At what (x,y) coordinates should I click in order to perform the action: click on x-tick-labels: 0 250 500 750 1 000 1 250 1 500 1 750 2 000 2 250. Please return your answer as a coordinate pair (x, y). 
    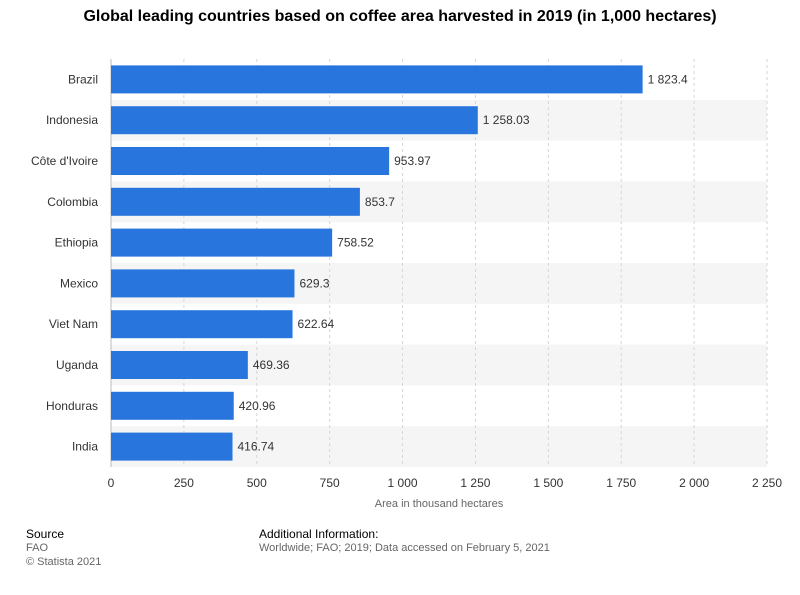
    Looking at the image, I should click on (445, 483).